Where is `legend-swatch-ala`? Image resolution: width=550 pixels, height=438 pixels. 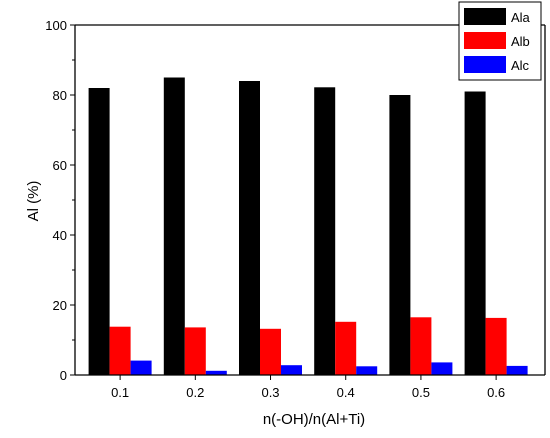 legend-swatch-ala is located at coordinates (485, 16).